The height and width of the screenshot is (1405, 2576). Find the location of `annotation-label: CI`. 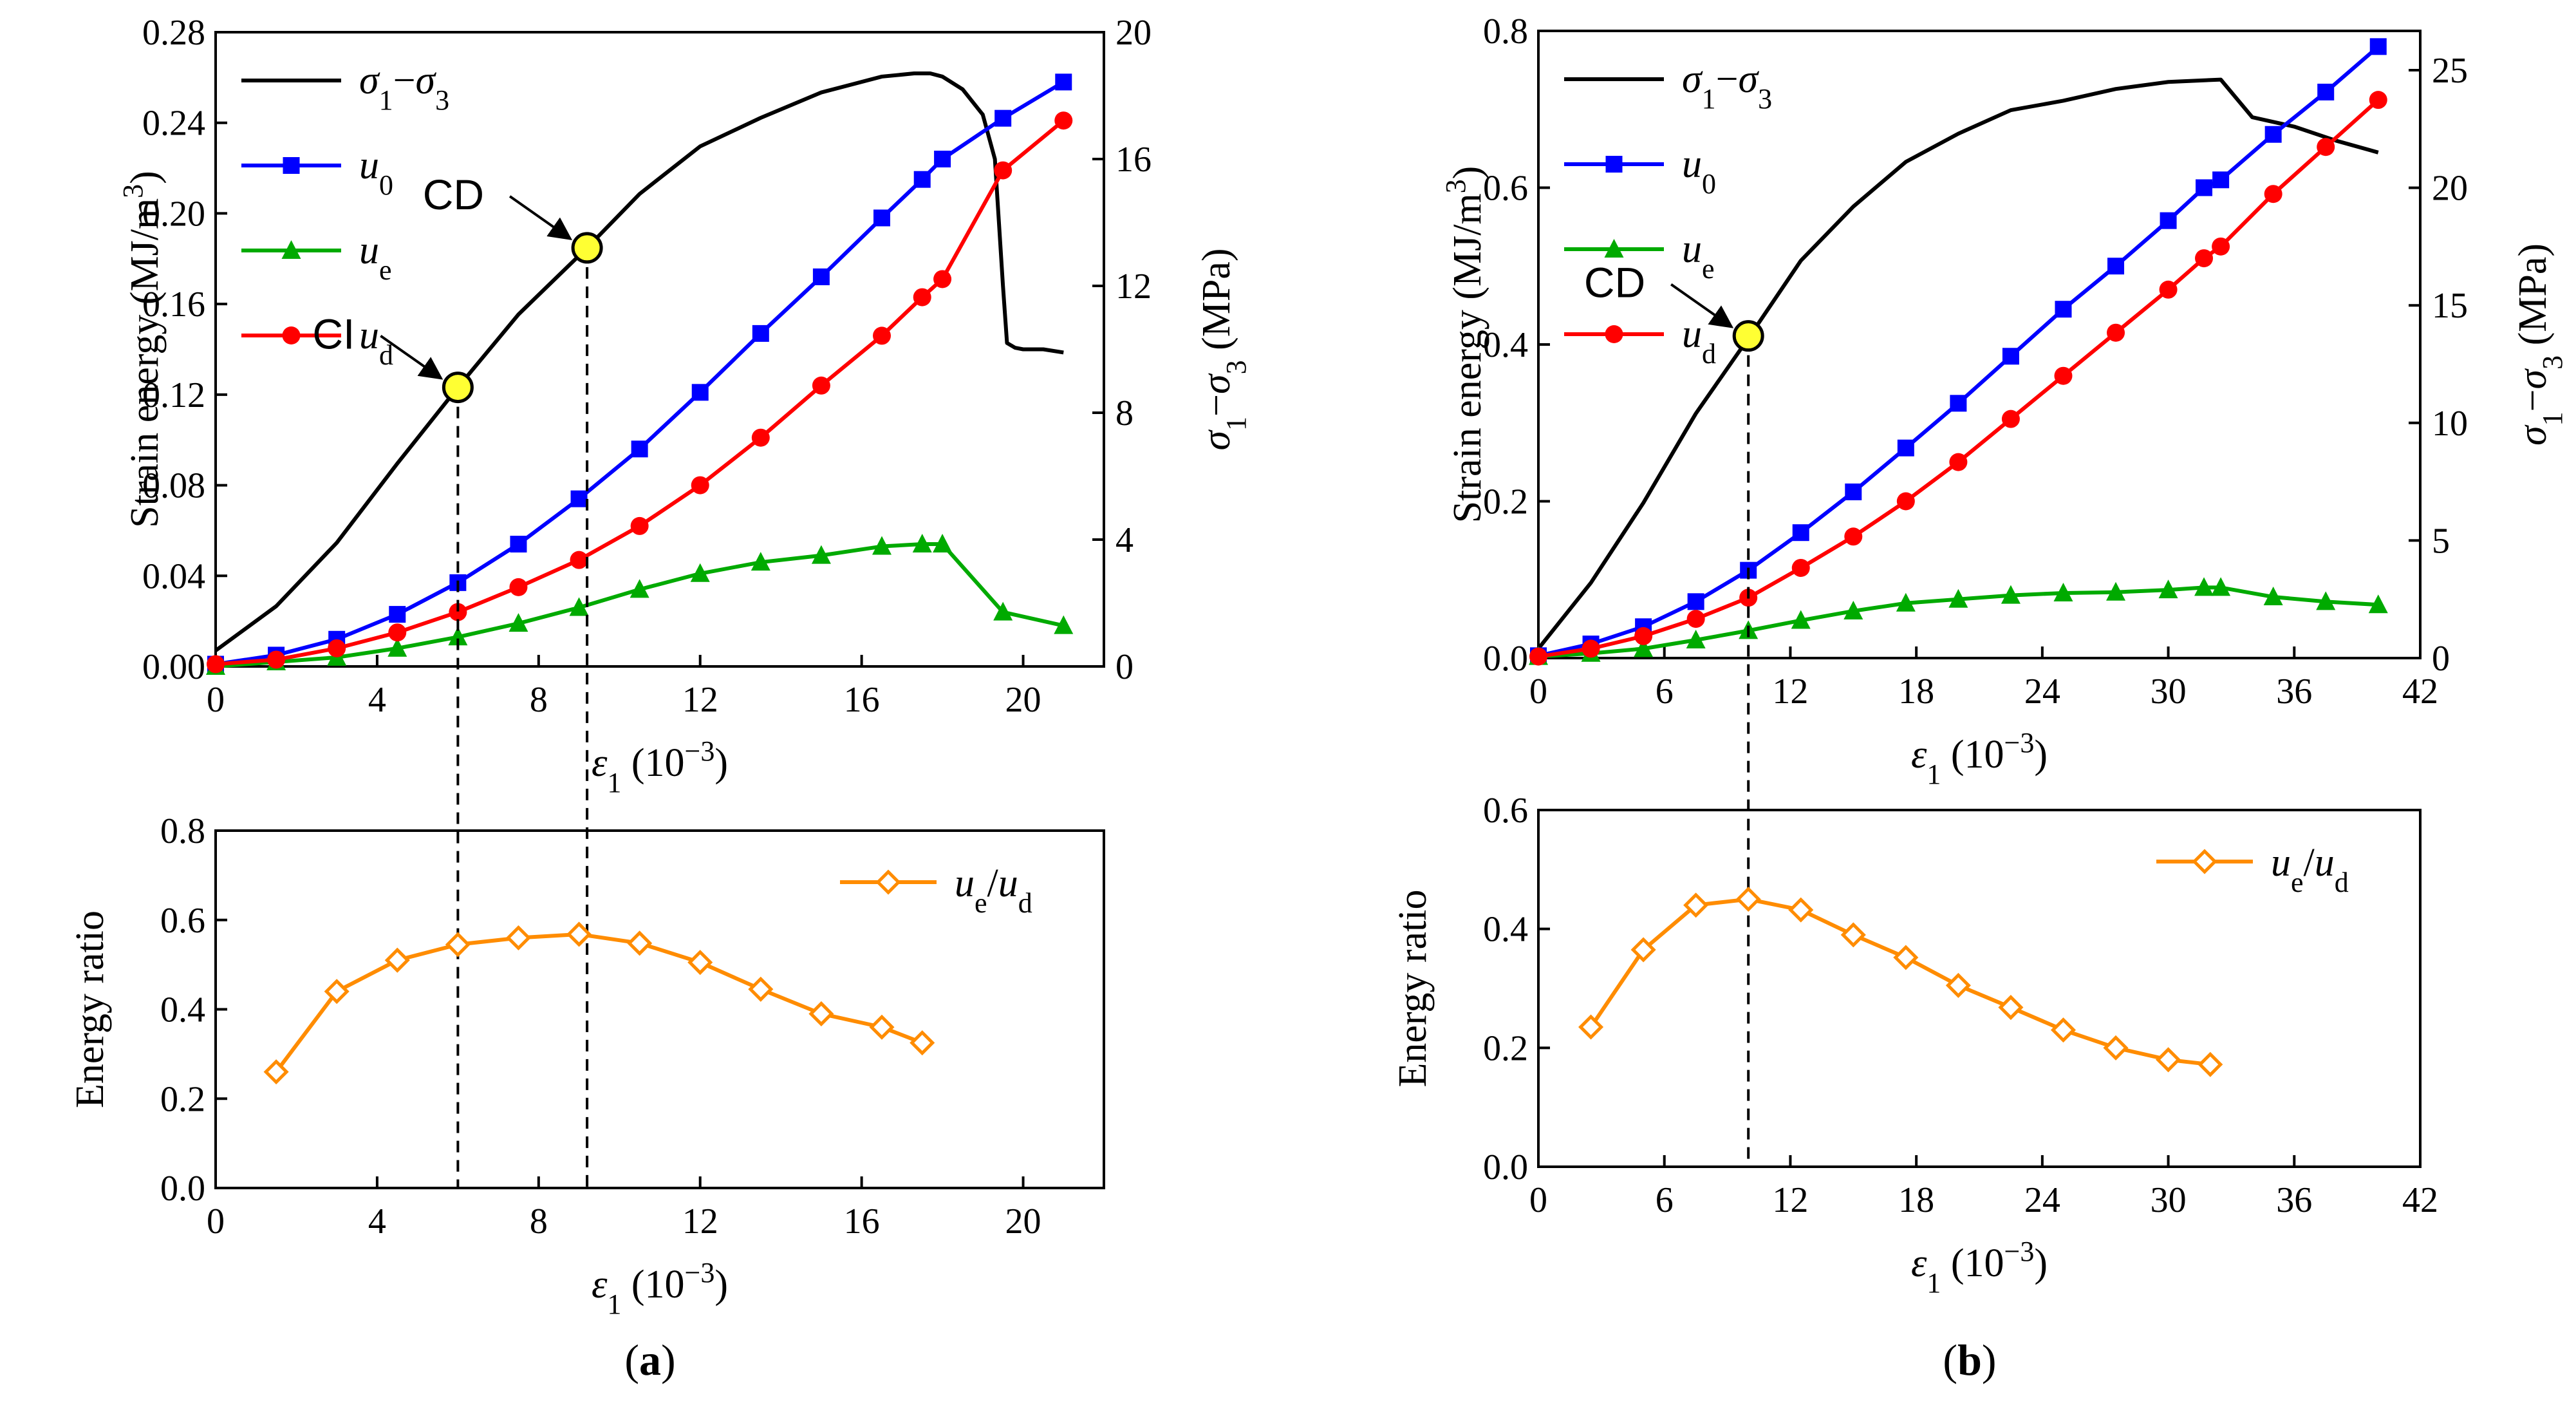

annotation-label: CI is located at coordinates (333, 334).